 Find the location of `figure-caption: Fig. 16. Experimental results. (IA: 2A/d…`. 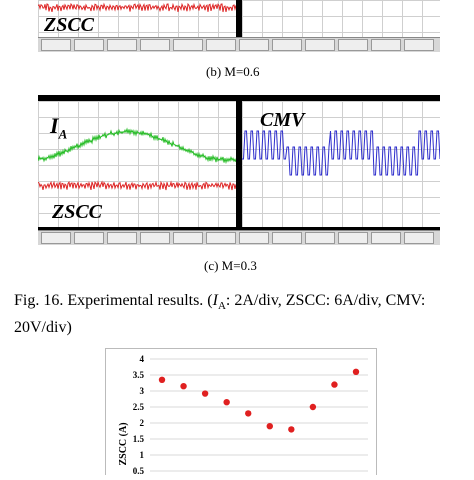

figure-caption: Fig. 16. Experimental results. (IA: 2A/d… is located at coordinates (239, 314).